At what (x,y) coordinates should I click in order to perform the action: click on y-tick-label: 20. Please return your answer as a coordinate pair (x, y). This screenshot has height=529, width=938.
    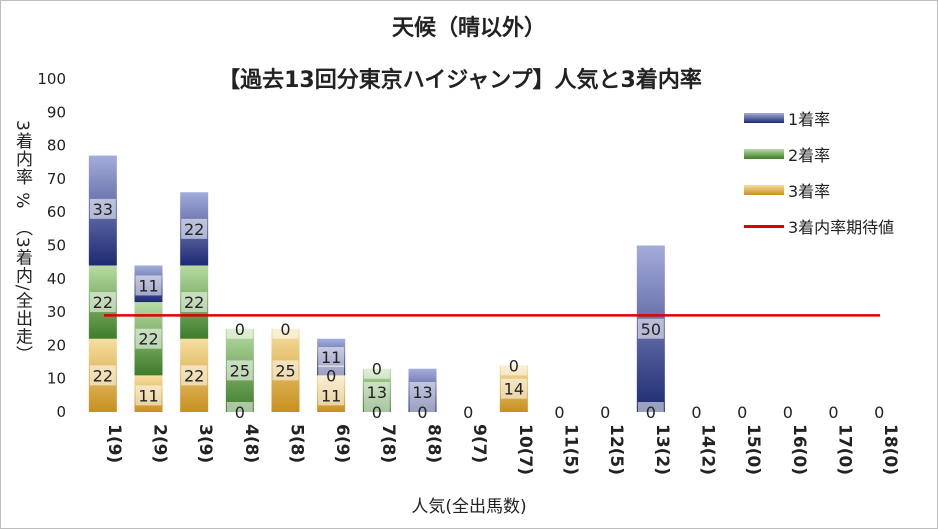
    Looking at the image, I should click on (56, 345).